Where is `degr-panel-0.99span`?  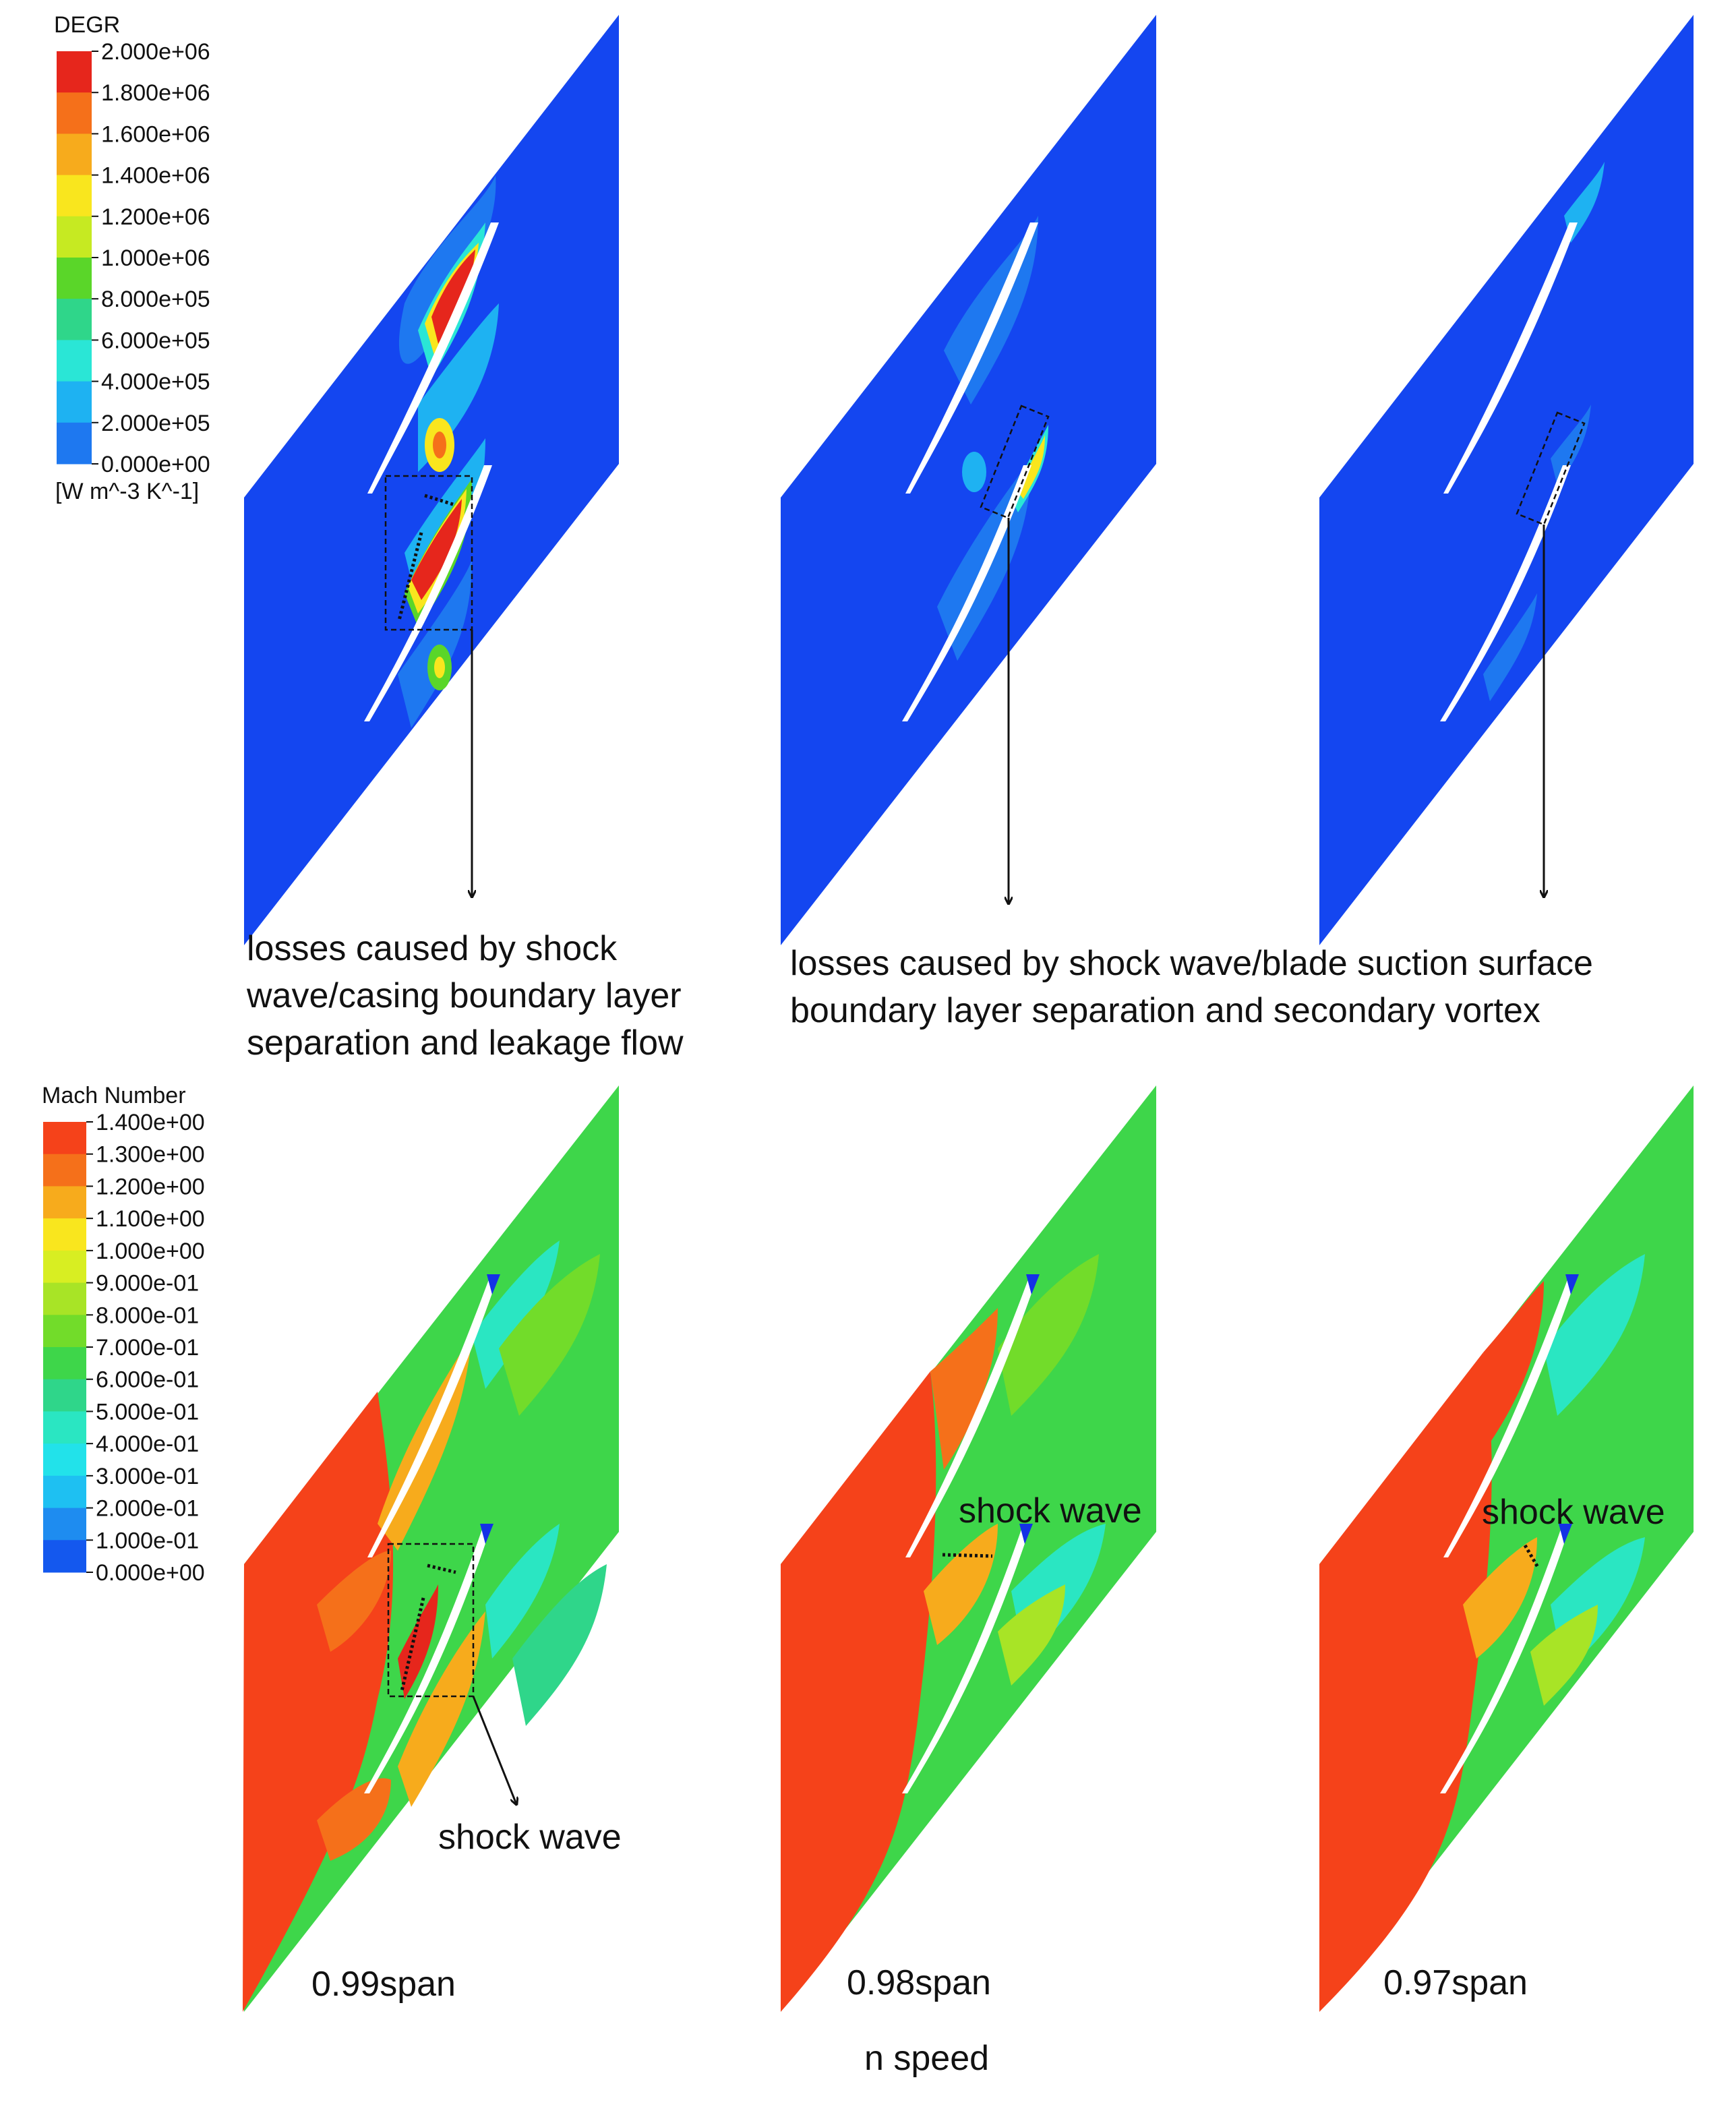 degr-panel-0.99span is located at coordinates (431, 480).